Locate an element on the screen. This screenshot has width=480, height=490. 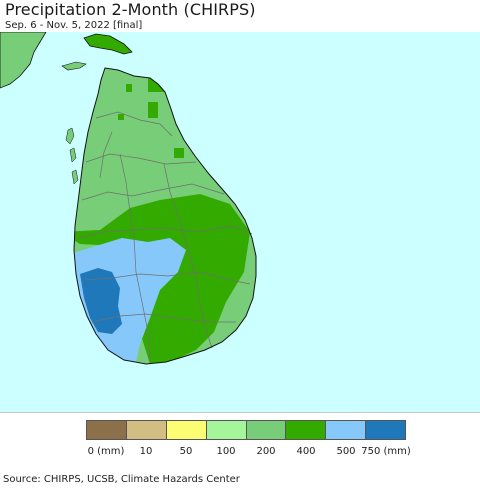
jaffna-peninsula is located at coordinates (108, 44).